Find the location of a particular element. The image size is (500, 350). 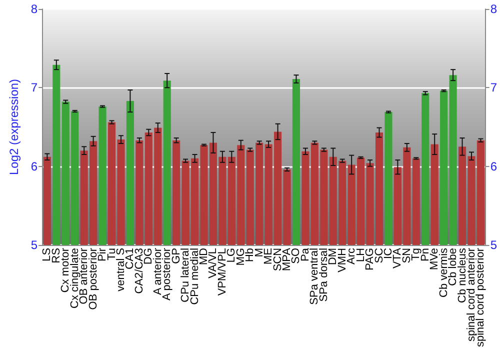

y-tick-label: 5 is located at coordinates (34, 245).